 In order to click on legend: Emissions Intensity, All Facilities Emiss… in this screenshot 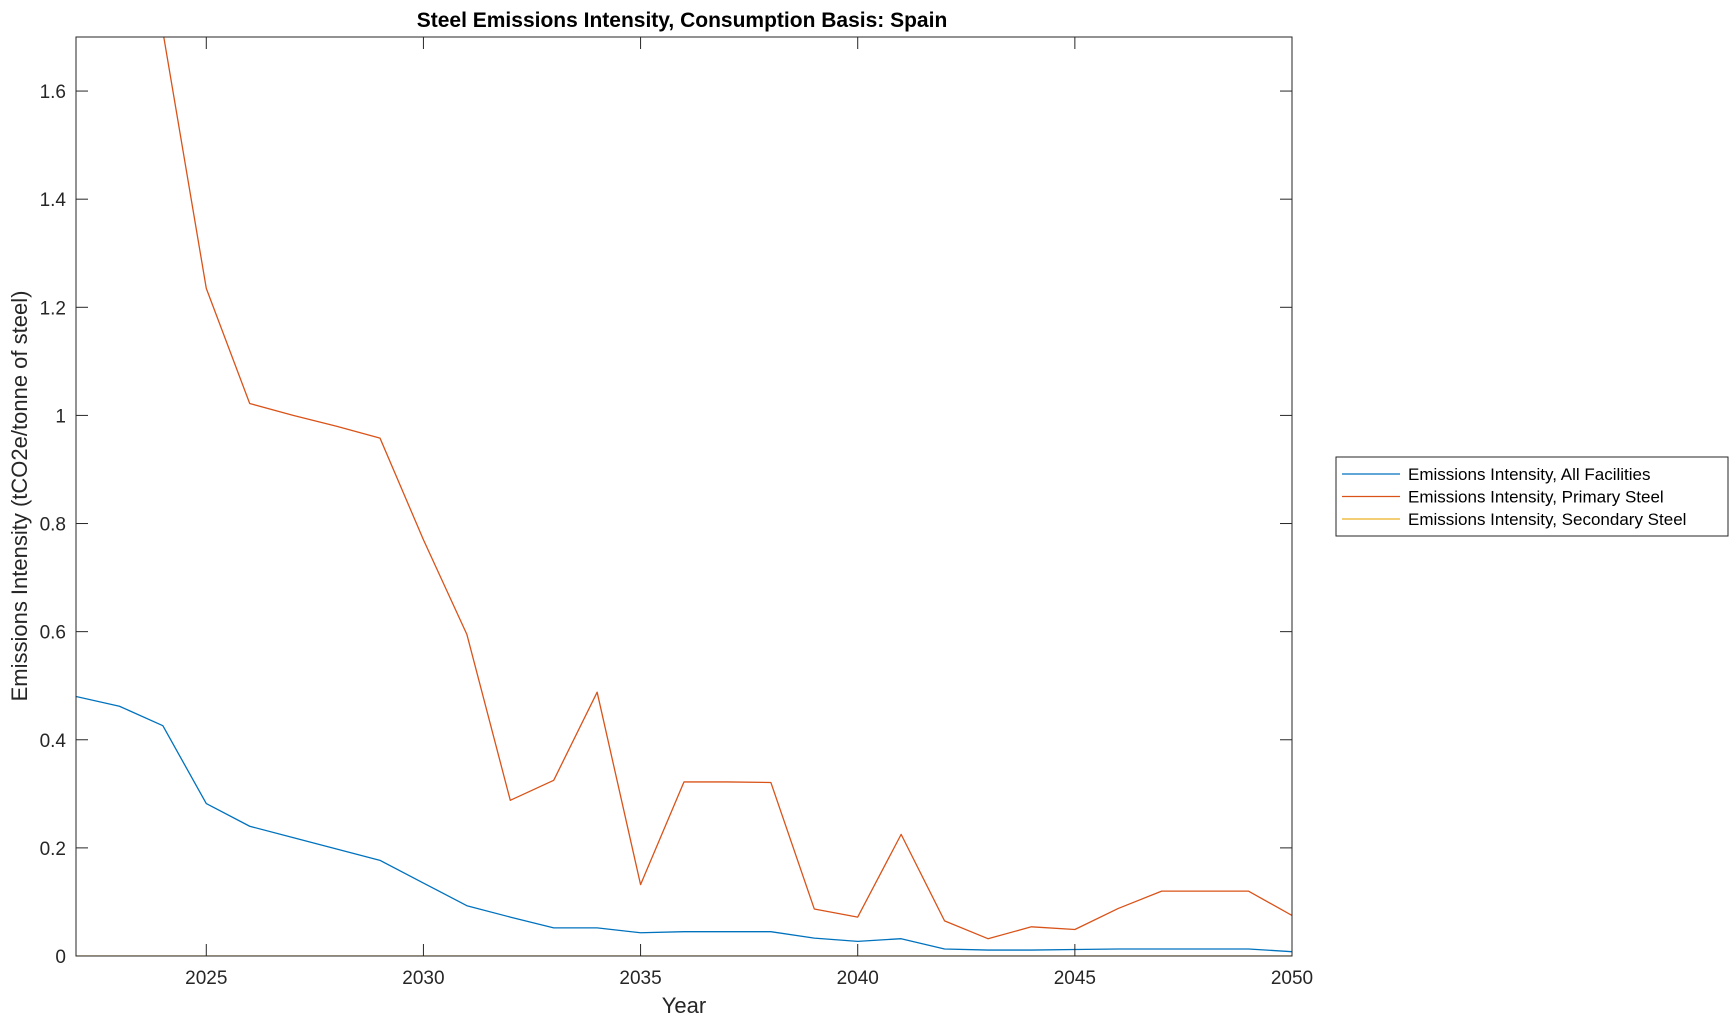, I will do `click(1532, 496)`.